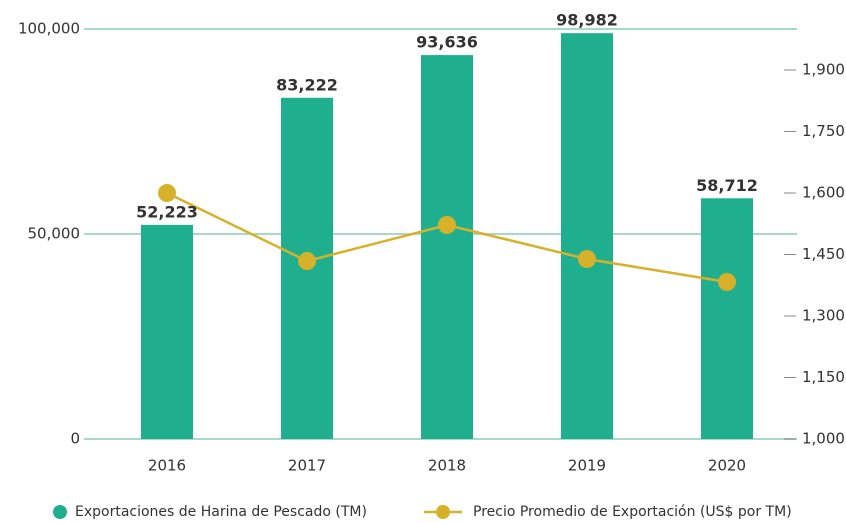 Image resolution: width=846 pixels, height=523 pixels. I want to click on value-label: 98,982, so click(587, 20).